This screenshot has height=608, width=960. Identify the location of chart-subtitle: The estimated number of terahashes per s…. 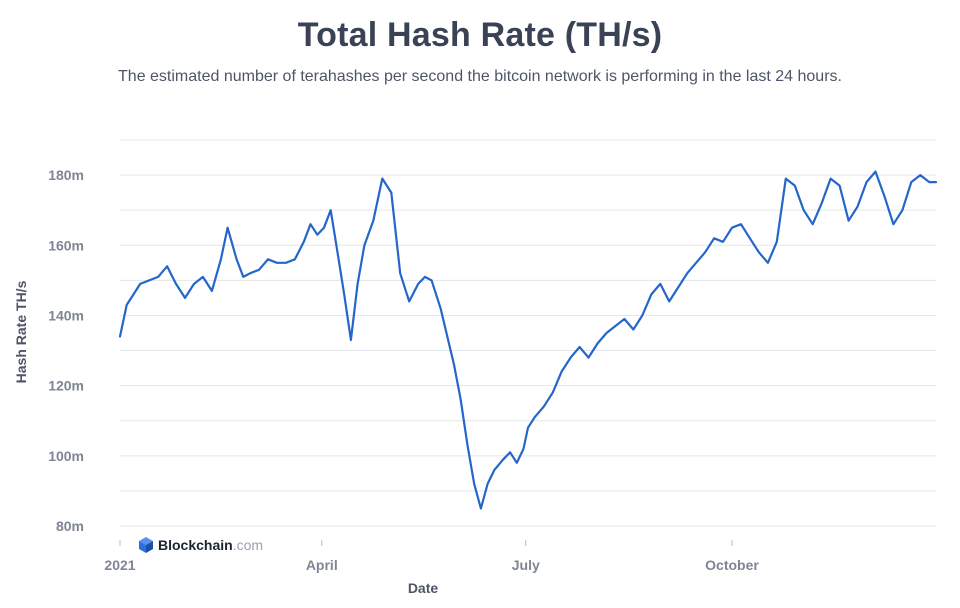
(480, 76).